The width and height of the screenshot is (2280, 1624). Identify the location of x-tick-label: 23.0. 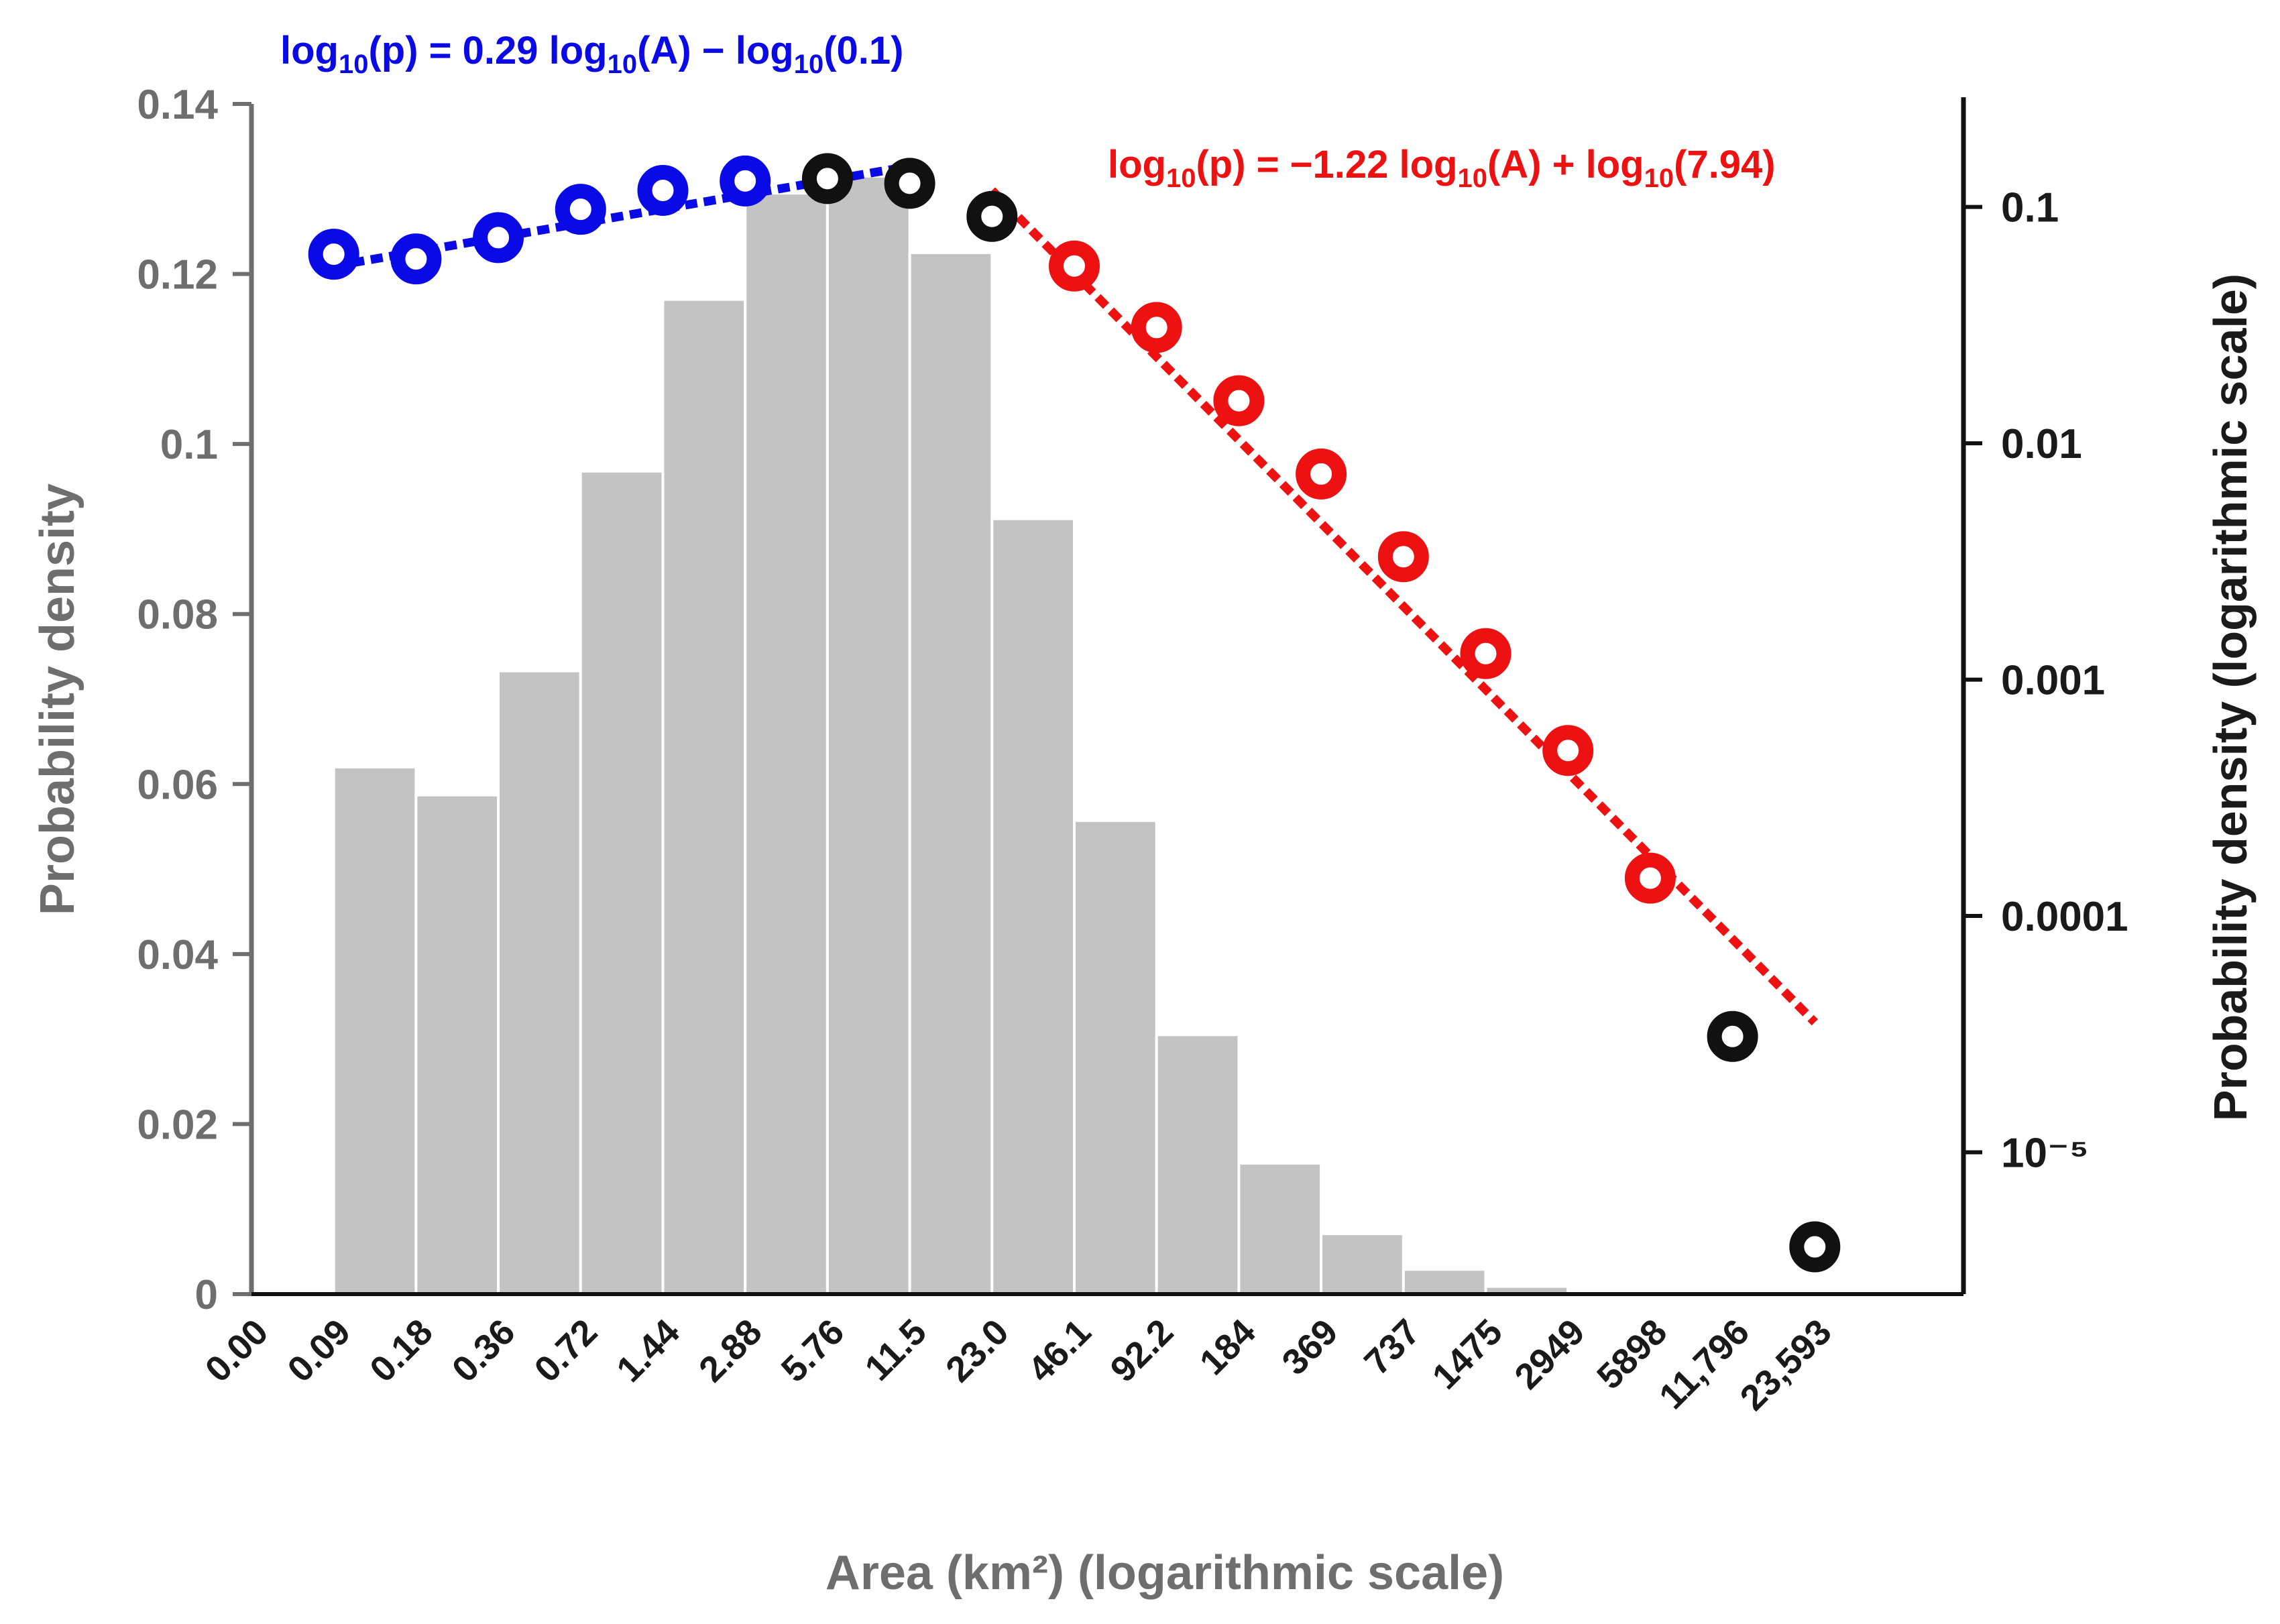
(977, 1351).